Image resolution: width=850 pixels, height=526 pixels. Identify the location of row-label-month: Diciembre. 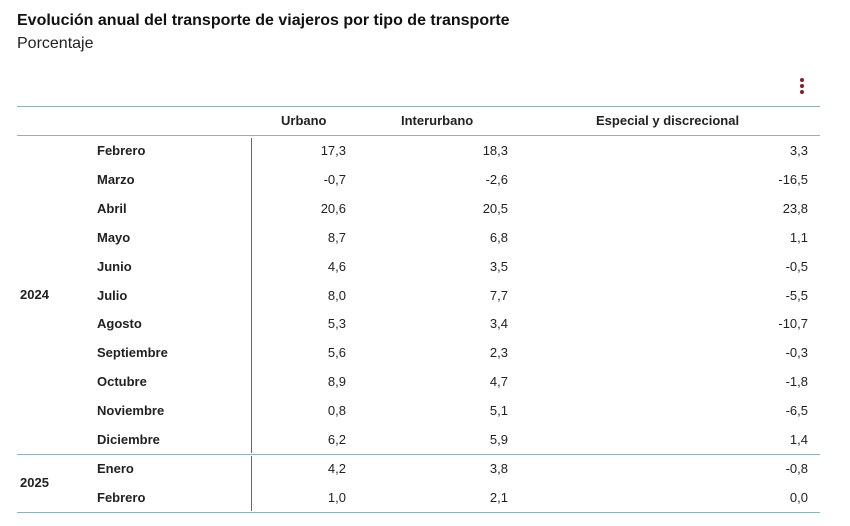
(128, 439).